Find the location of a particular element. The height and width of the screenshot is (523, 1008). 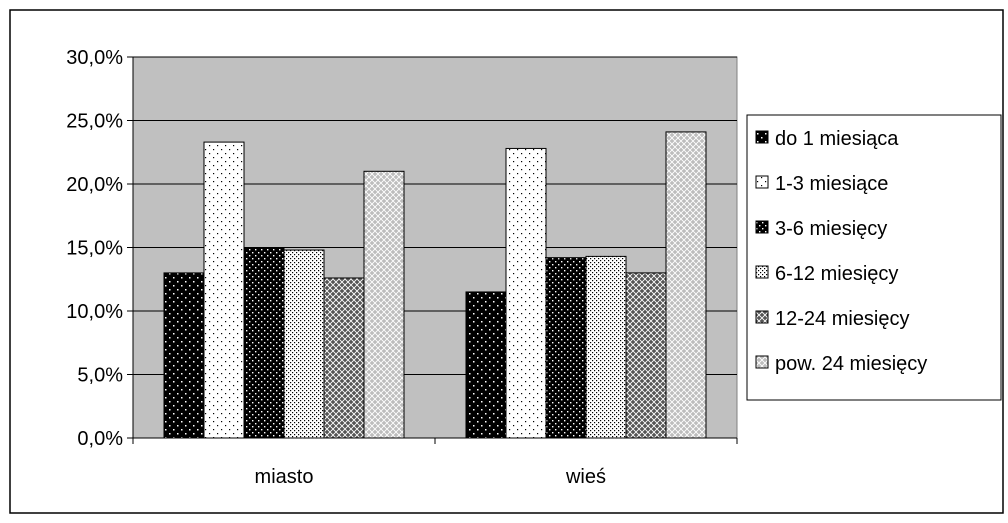

legend-label: 6-12 miesięcy is located at coordinates (836, 274).